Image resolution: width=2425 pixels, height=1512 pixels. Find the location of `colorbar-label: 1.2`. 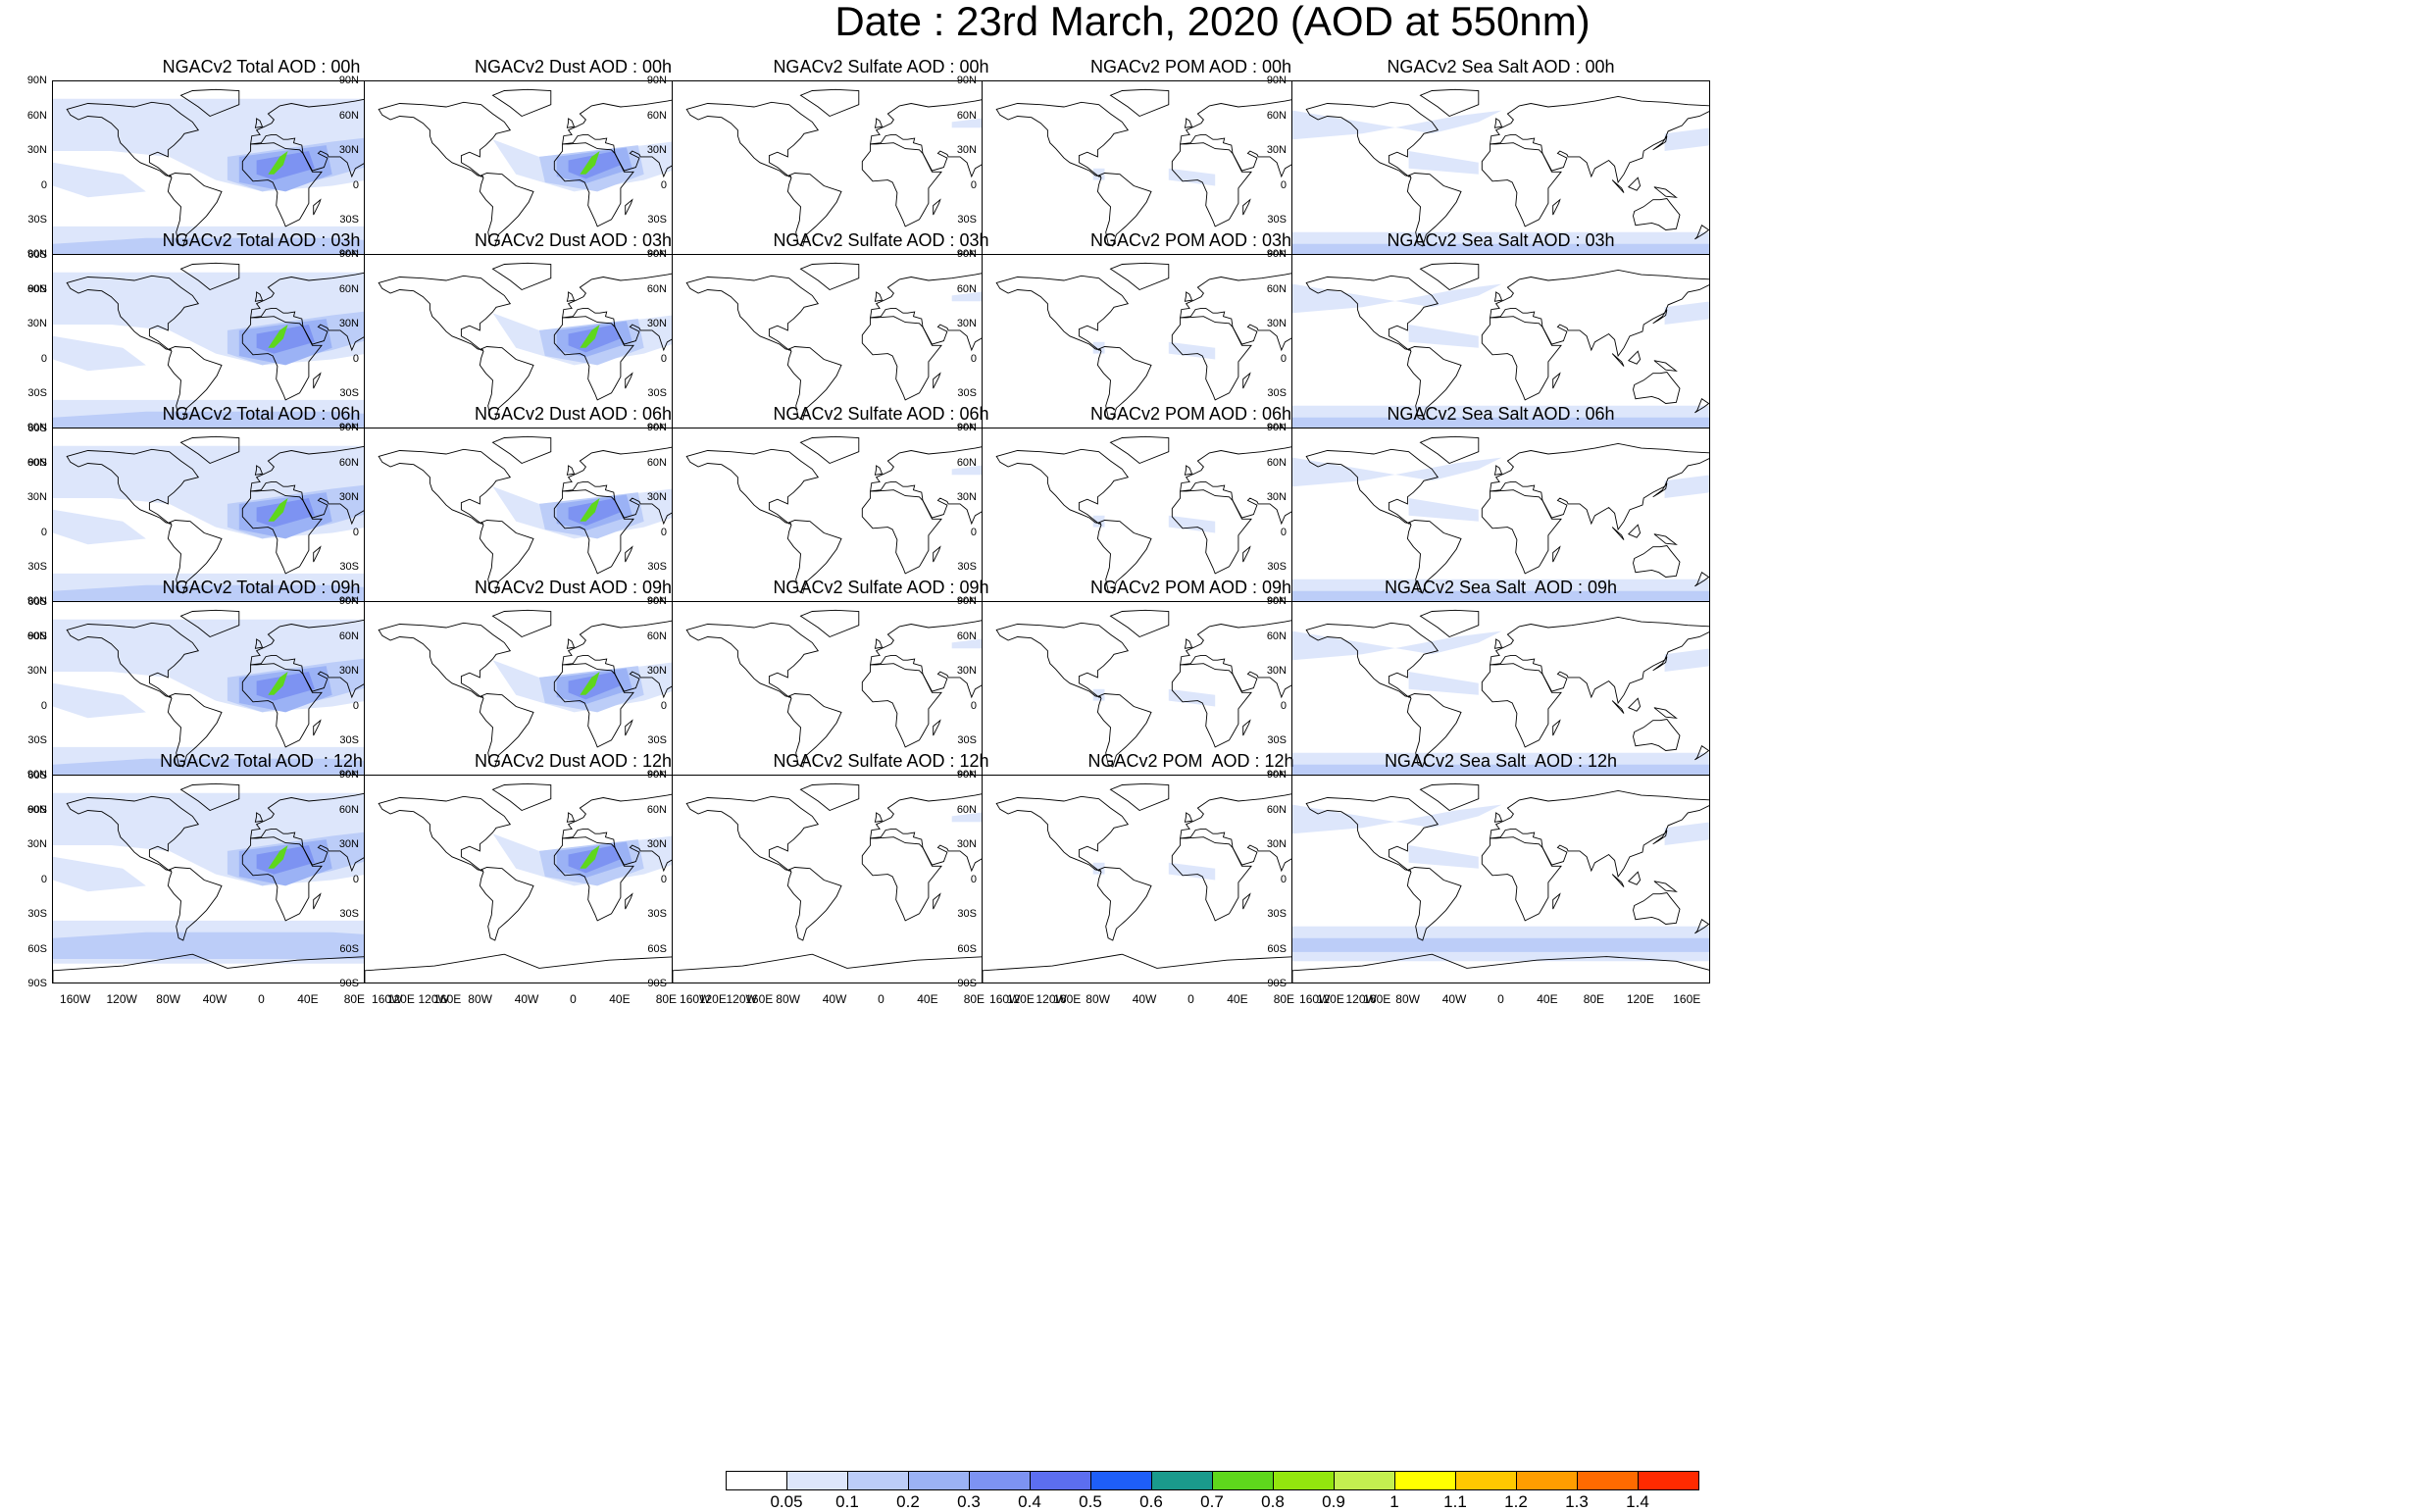

colorbar-label: 1.2 is located at coordinates (1516, 1501).